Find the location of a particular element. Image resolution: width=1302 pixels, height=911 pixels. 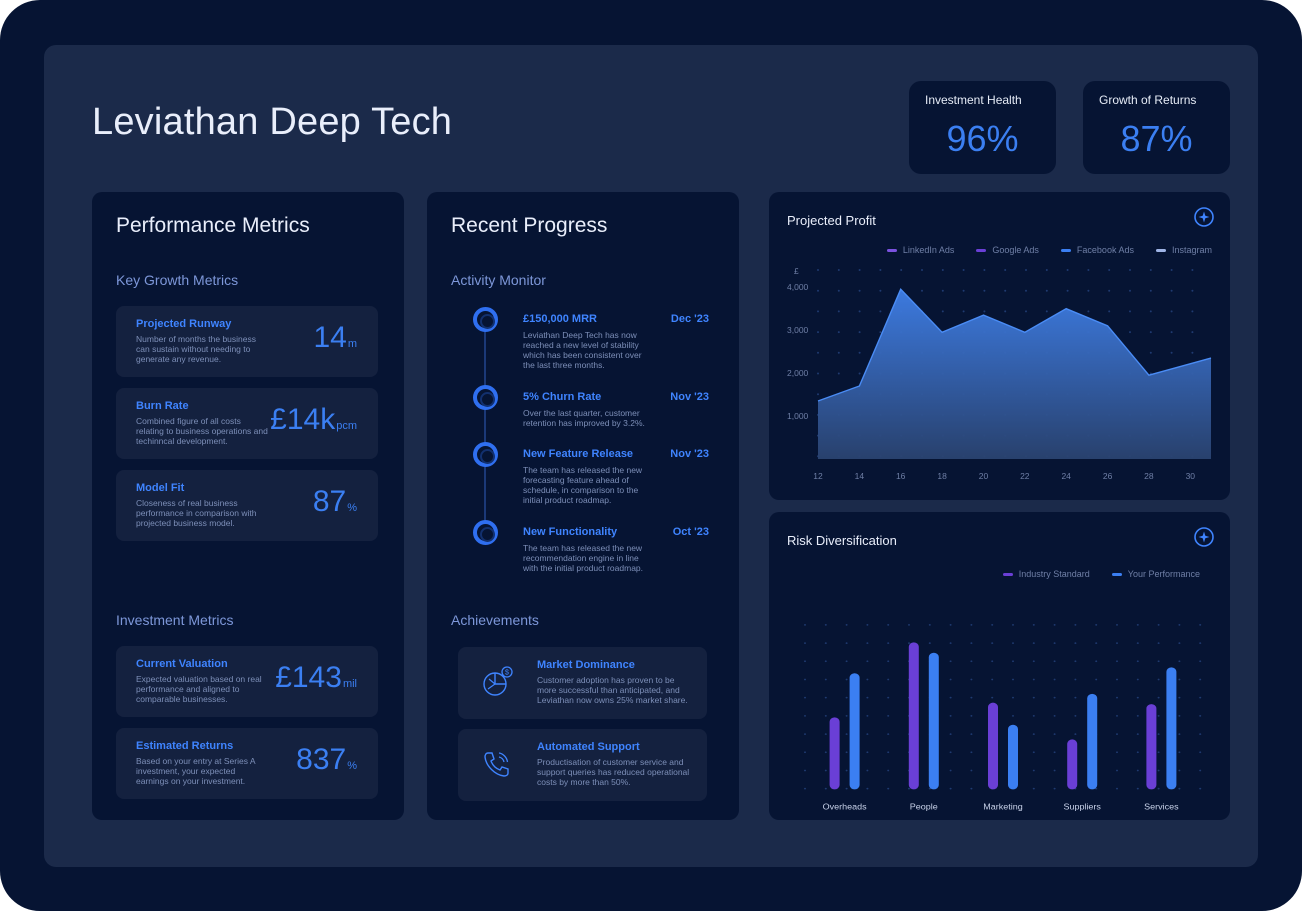

y-tick-label: 2,000 is located at coordinates (798, 373).